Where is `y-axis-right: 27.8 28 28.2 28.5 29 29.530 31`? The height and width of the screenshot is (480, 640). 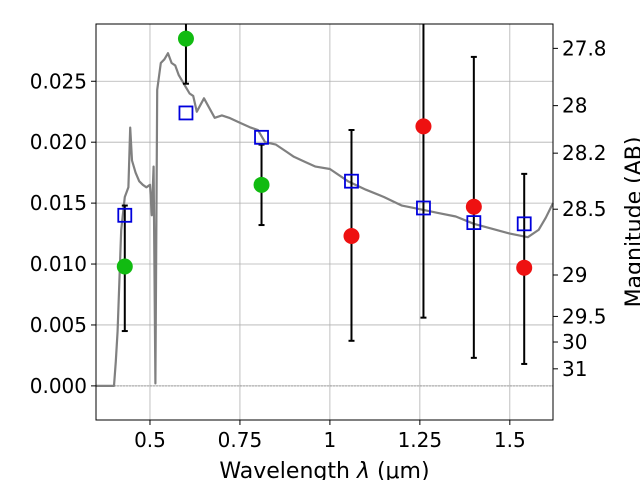 y-axis-right: 27.8 28 28.2 28.5 29 29.530 31 is located at coordinates (580, 208).